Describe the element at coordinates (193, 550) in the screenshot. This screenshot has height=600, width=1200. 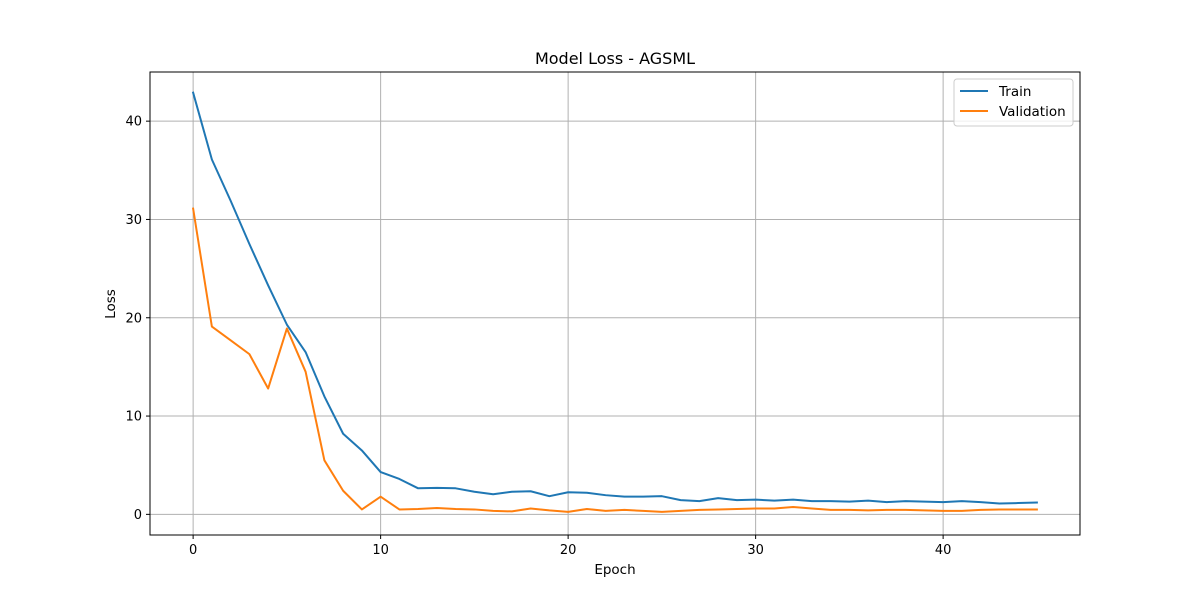
I see `x-tick-label-0: 0` at that location.